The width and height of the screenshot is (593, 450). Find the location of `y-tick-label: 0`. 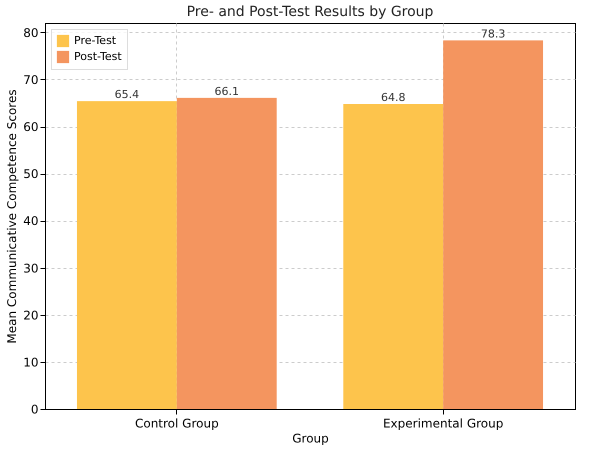

y-tick-label: 0 is located at coordinates (34, 409).